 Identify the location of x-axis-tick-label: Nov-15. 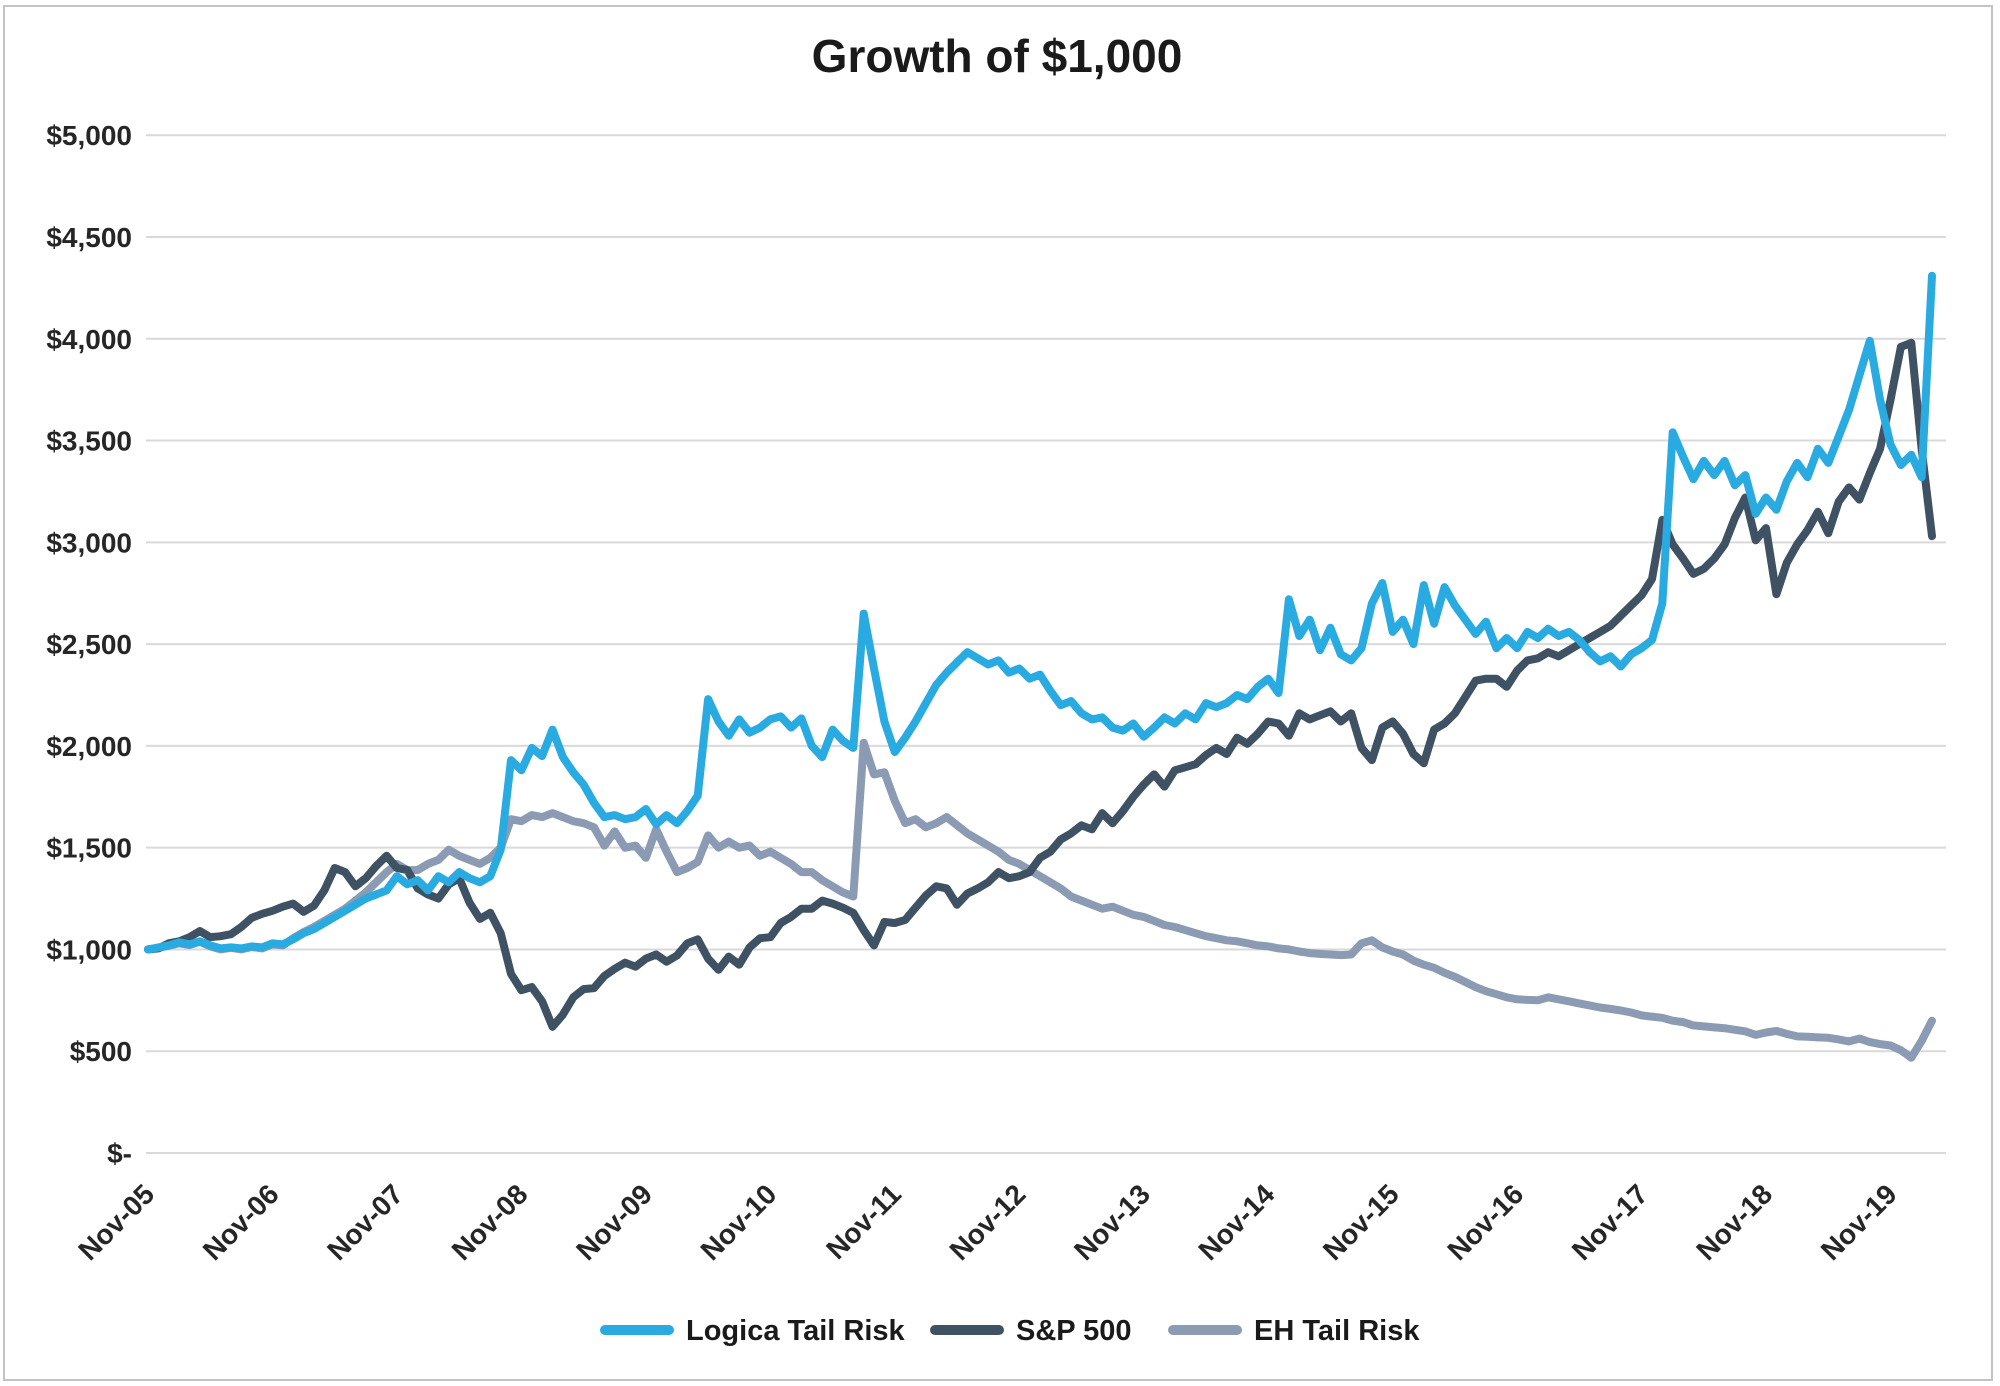
(1361, 1222).